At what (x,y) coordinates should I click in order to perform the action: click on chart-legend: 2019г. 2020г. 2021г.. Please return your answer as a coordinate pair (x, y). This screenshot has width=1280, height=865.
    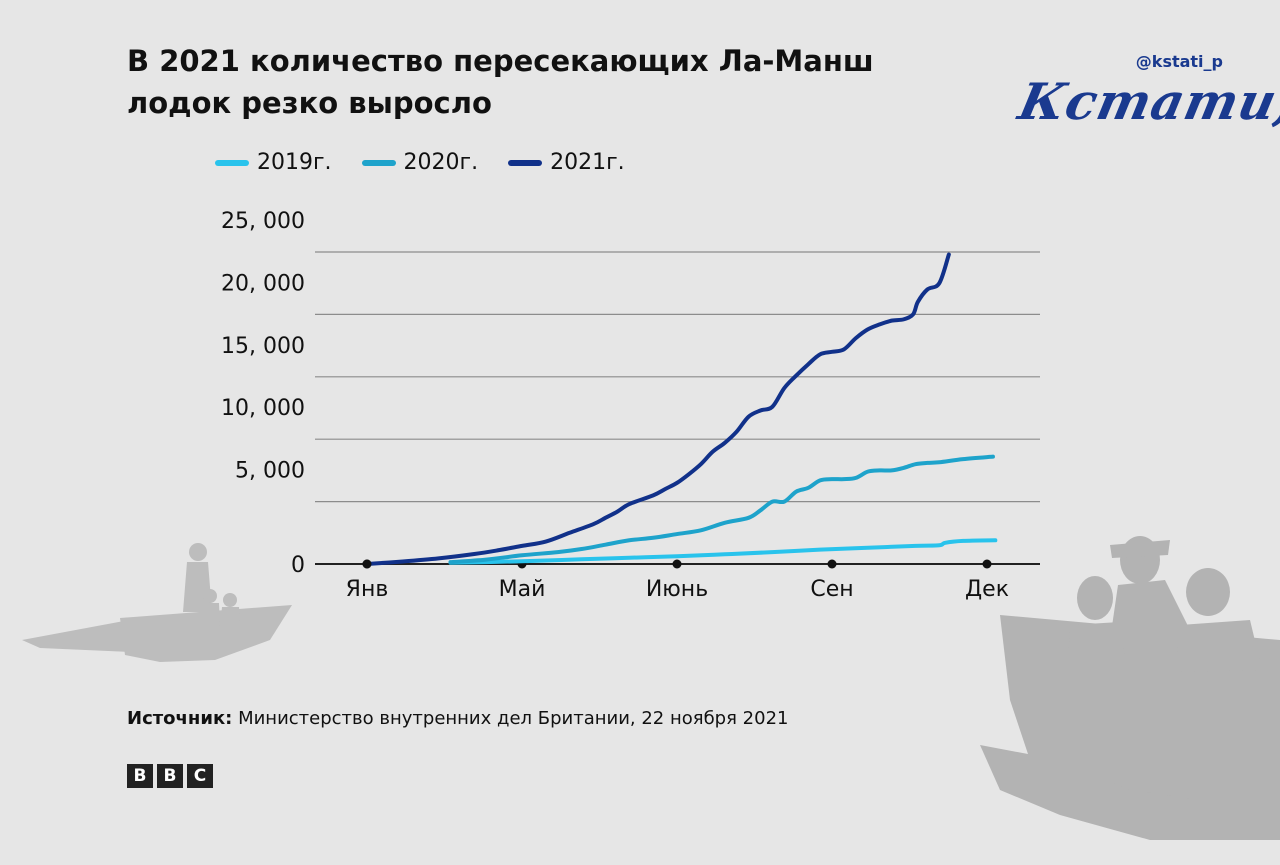
    Looking at the image, I should click on (420, 162).